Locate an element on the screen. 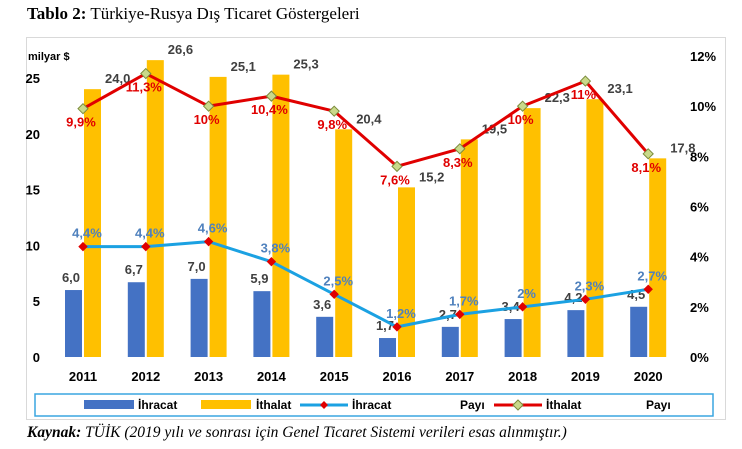 The image size is (742, 449). legend-export-share-marker is located at coordinates (324, 405).